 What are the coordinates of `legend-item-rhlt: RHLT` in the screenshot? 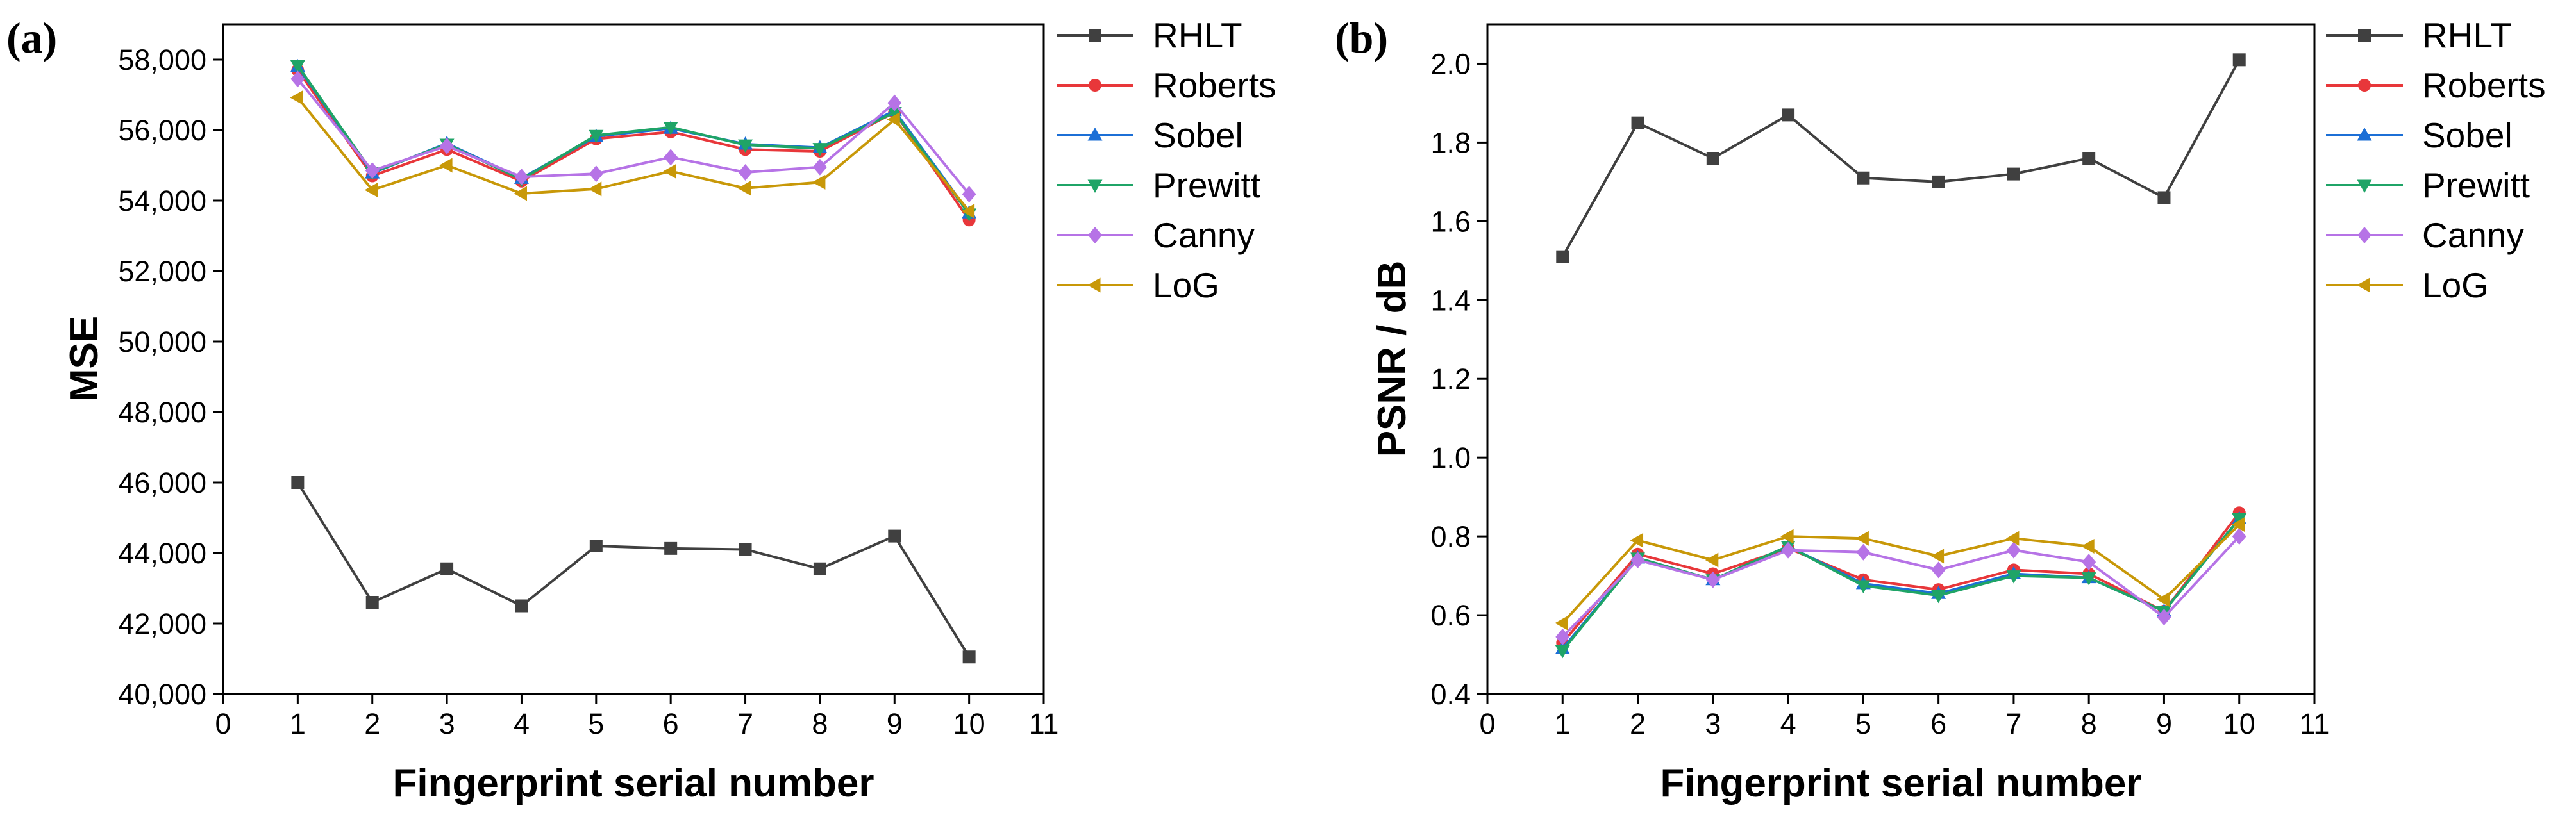 It's located at (2419, 35).